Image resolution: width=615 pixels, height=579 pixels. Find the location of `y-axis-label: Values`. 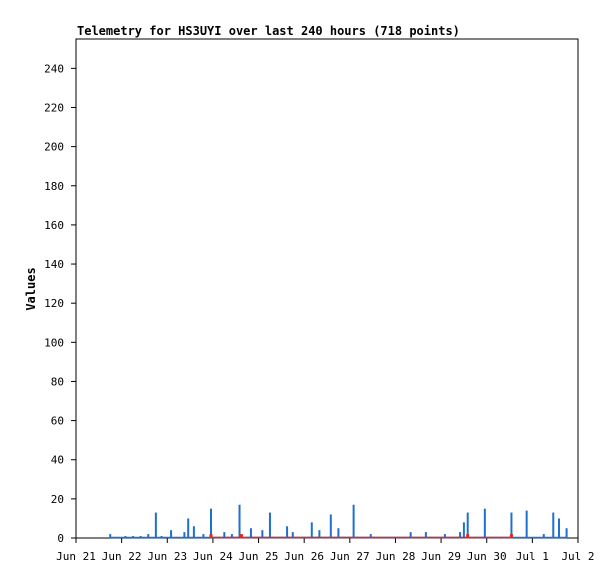

y-axis-label: Values is located at coordinates (31, 288).